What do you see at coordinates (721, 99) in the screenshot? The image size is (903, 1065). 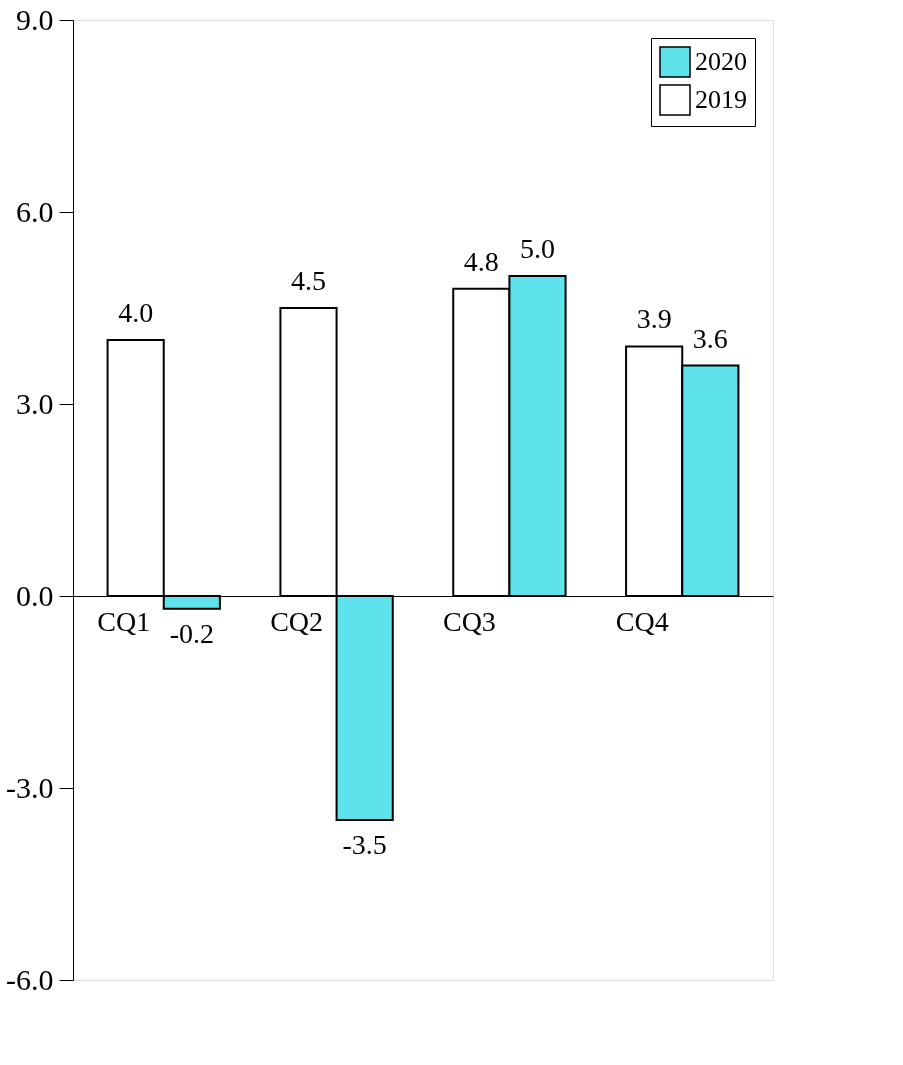 I see `legend-label: 2019` at bounding box center [721, 99].